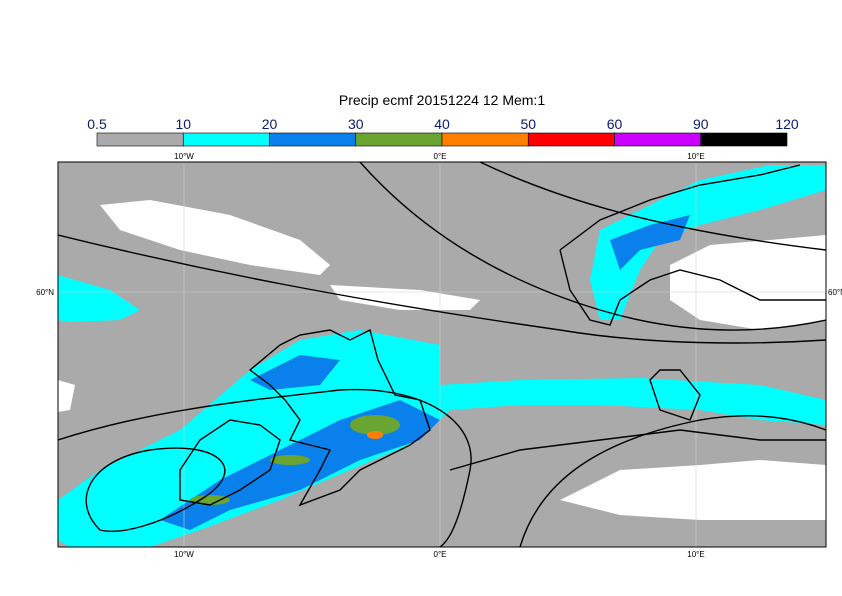 This screenshot has width=842, height=596. I want to click on colorbar-label: 40, so click(442, 124).